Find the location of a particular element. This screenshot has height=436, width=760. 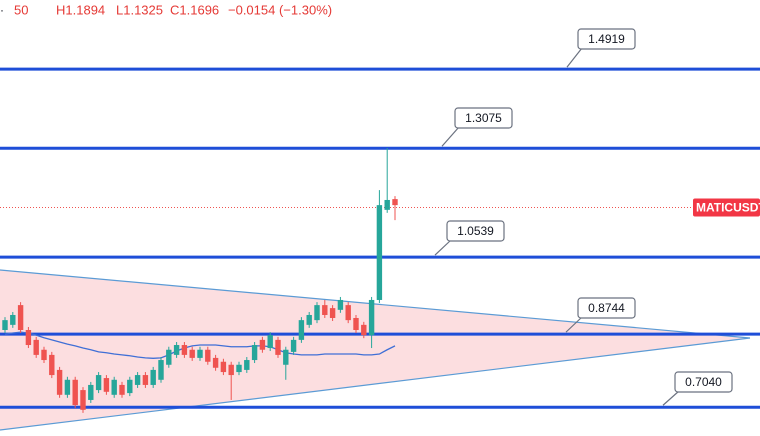

level-label: 1.4919 is located at coordinates (606, 39).